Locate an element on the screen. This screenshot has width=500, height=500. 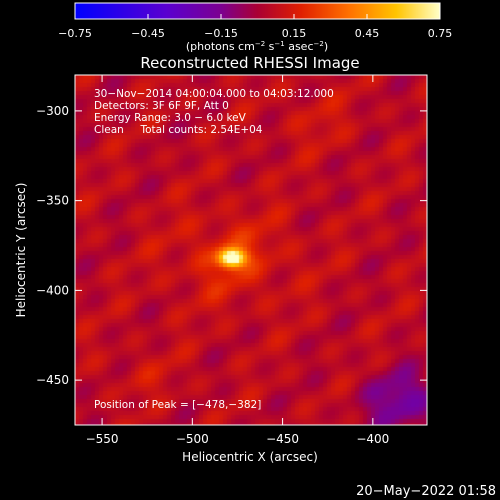
colorbar-tick-label: −0.45 is located at coordinates (148, 33).